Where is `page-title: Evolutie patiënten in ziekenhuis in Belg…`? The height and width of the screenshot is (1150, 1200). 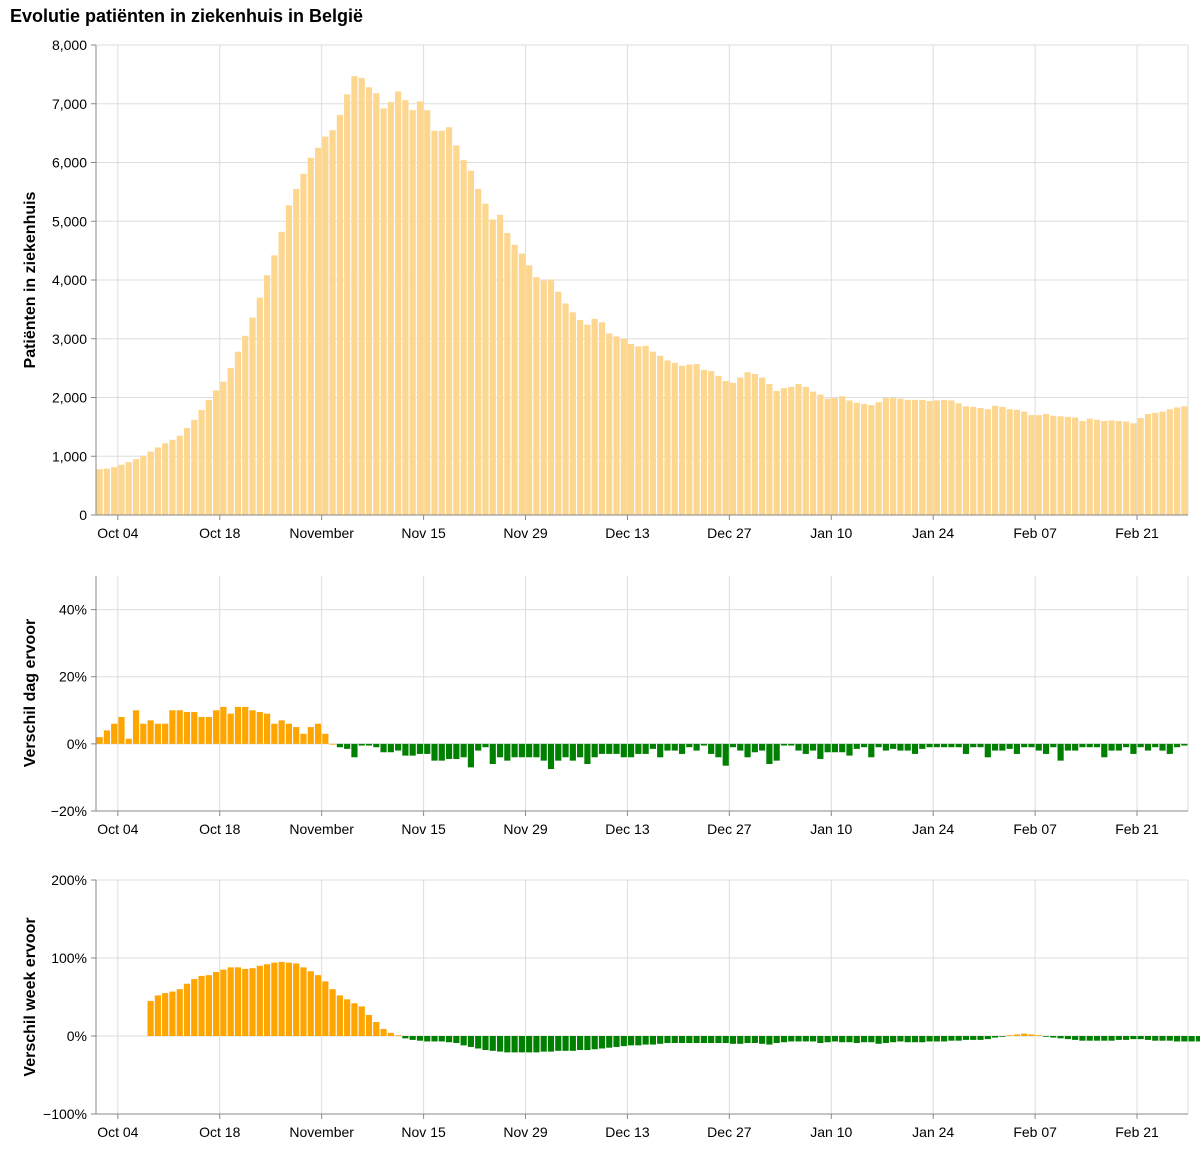 page-title: Evolutie patiënten in ziekenhuis in Belg… is located at coordinates (187, 16).